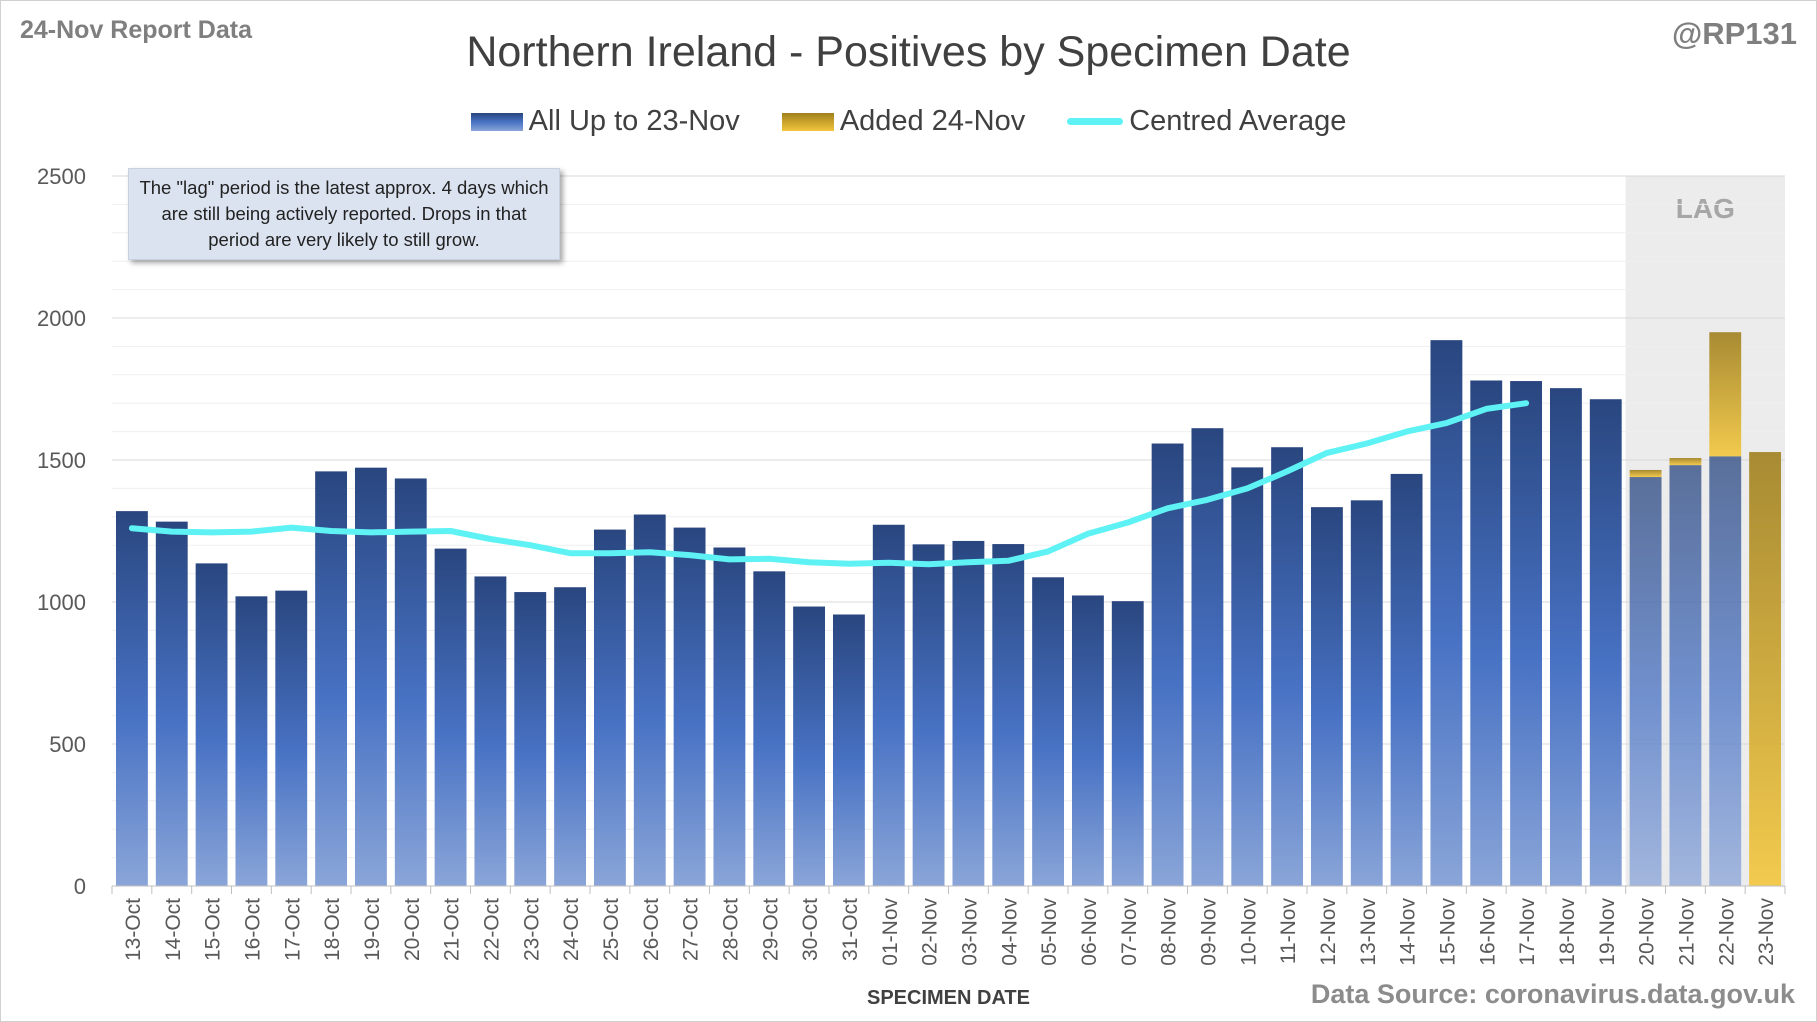 This screenshot has height=1022, width=1817. What do you see at coordinates (213, 929) in the screenshot?
I see `x-tick-label: 15-Oct` at bounding box center [213, 929].